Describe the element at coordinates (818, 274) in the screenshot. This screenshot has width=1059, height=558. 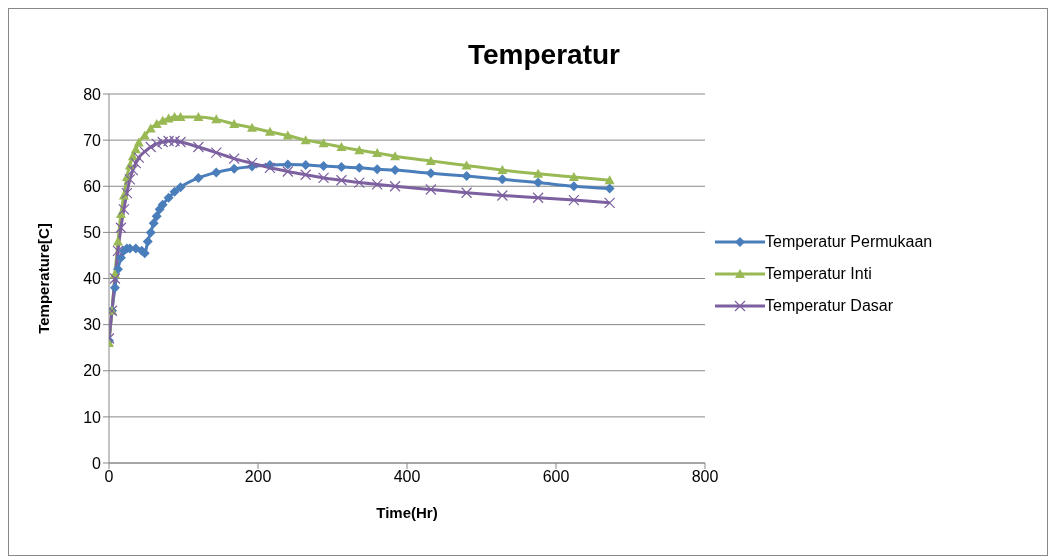
I see `legend-label: Temperatur Inti` at that location.